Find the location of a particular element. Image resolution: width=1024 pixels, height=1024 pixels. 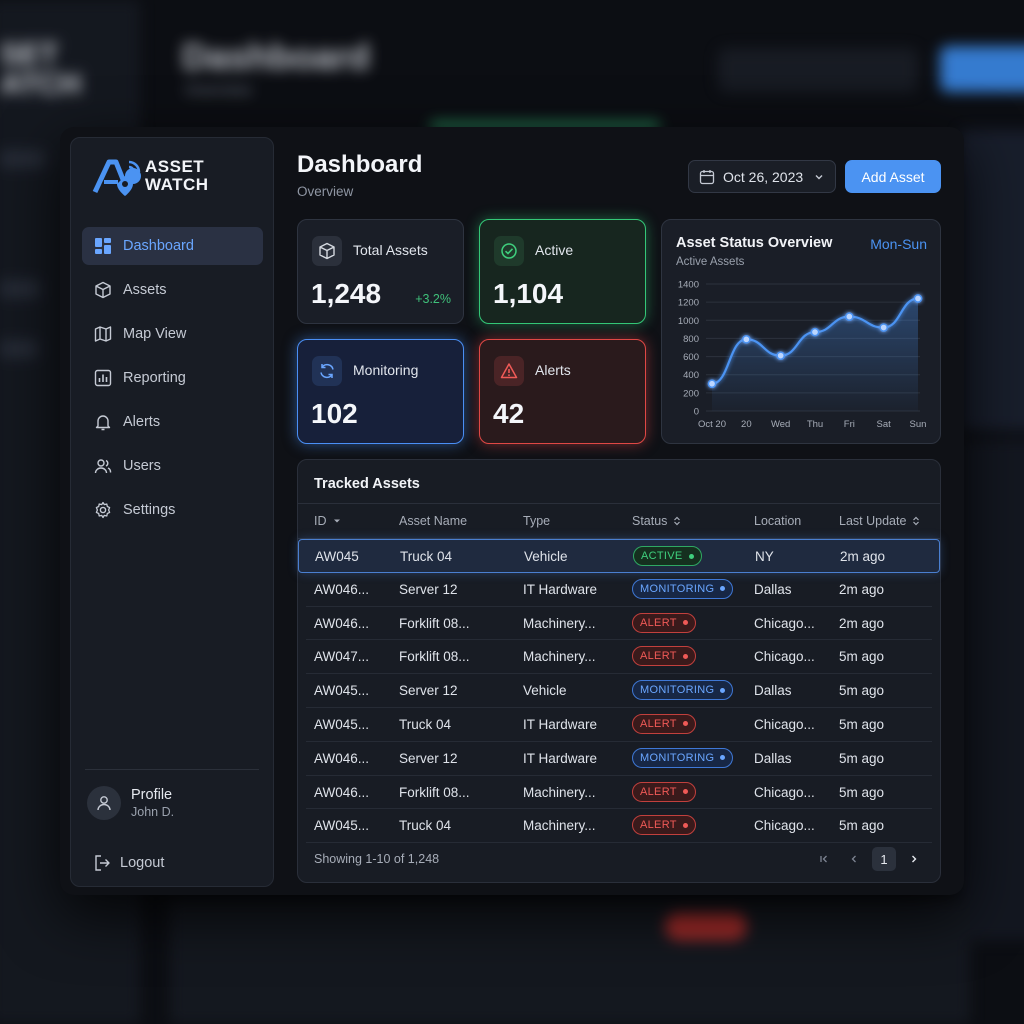

background-add-button is located at coordinates (982, 69).